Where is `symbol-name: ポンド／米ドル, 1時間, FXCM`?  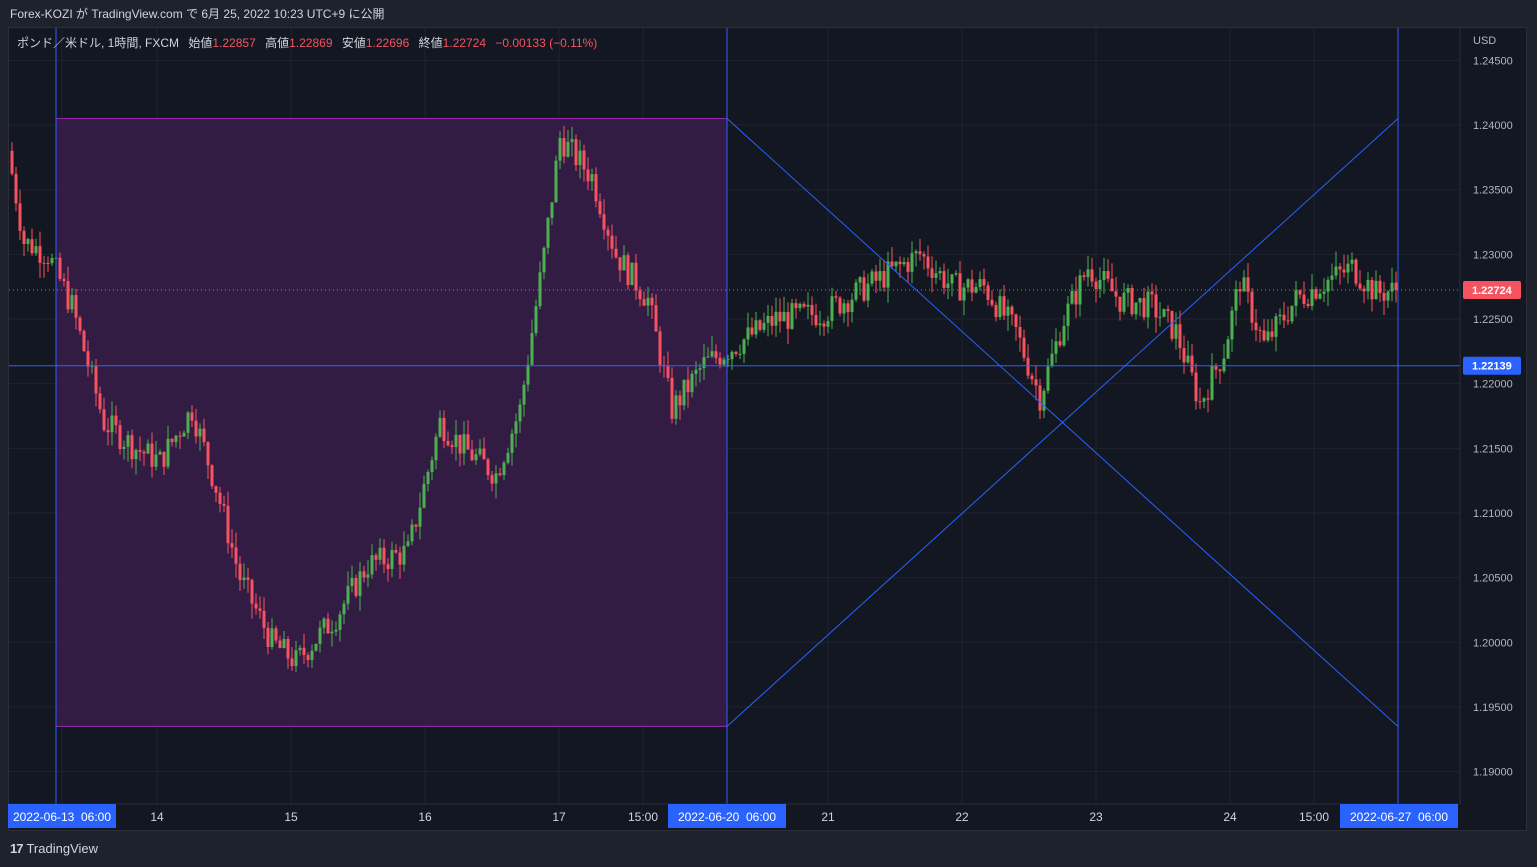
symbol-name: ポンド／米ドル, 1時間, FXCM is located at coordinates (98, 43).